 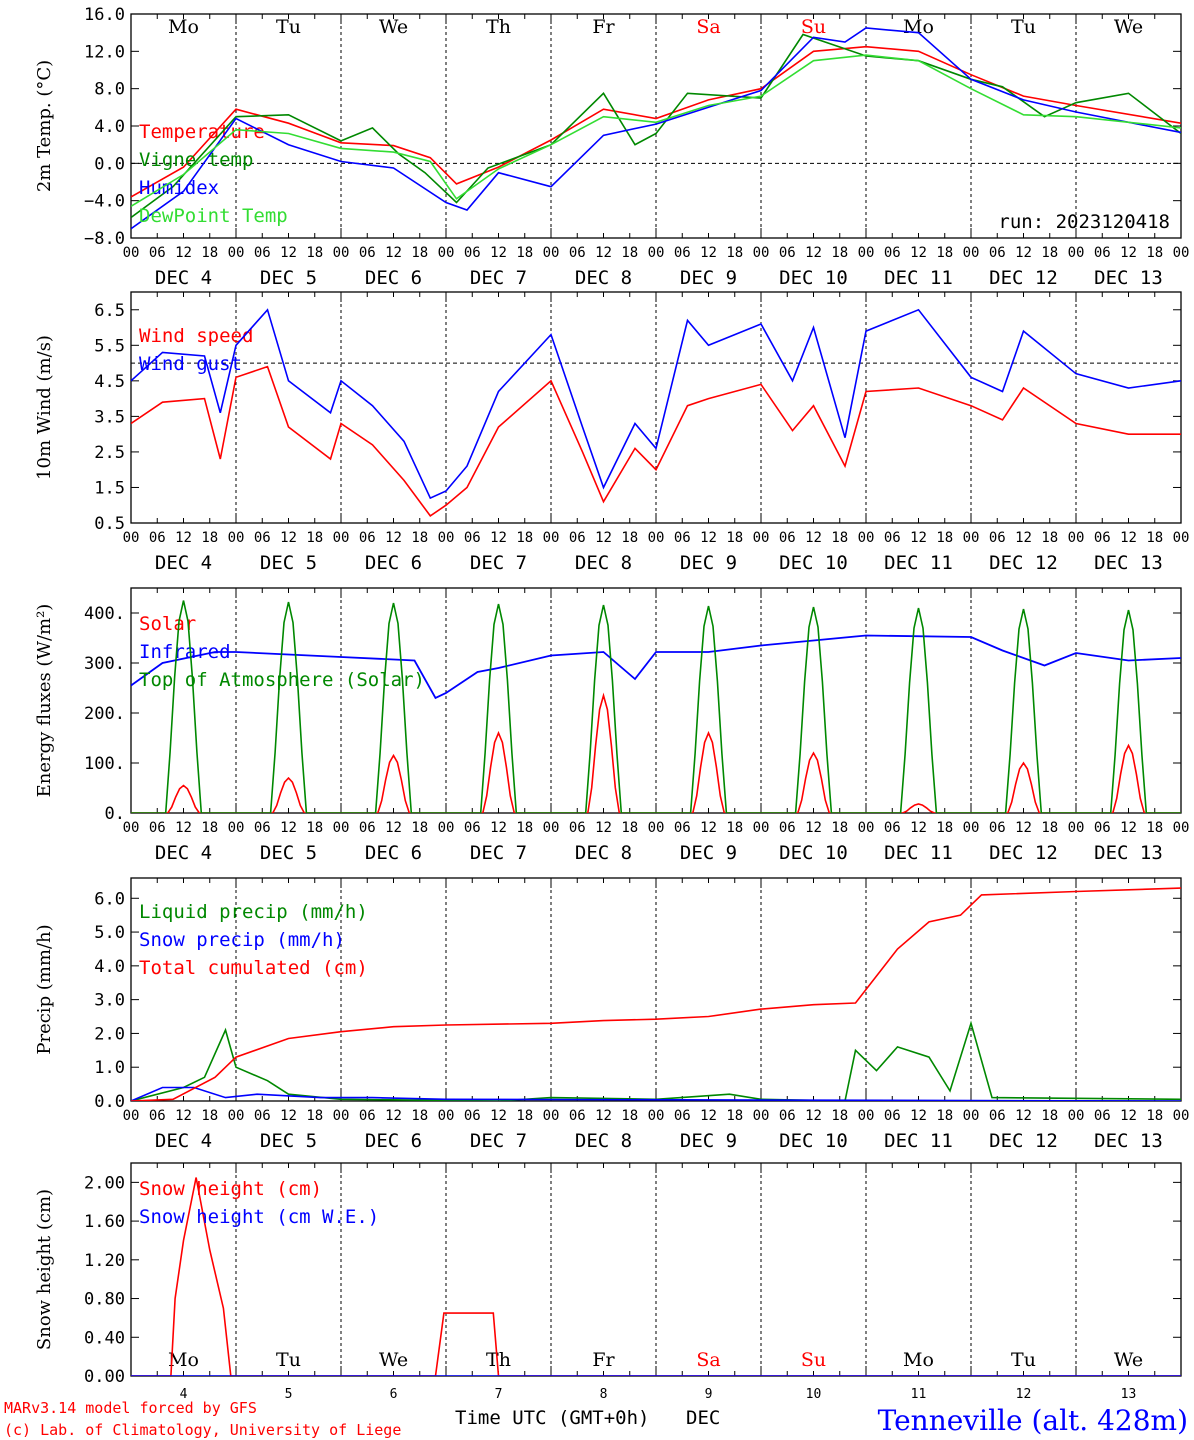 I want to click on date-label: DEC 9, so click(x=708, y=278).